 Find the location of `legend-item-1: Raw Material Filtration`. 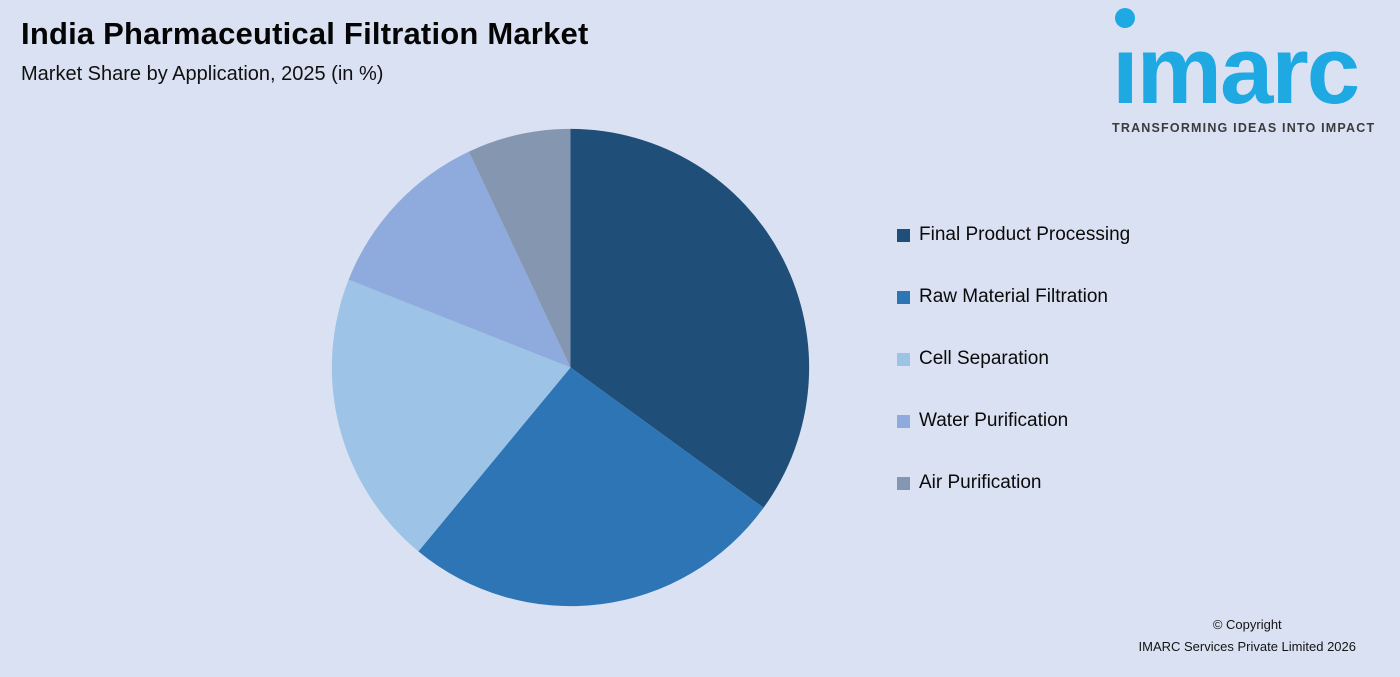

legend-item-1: Raw Material Filtration is located at coordinates (1013, 297).